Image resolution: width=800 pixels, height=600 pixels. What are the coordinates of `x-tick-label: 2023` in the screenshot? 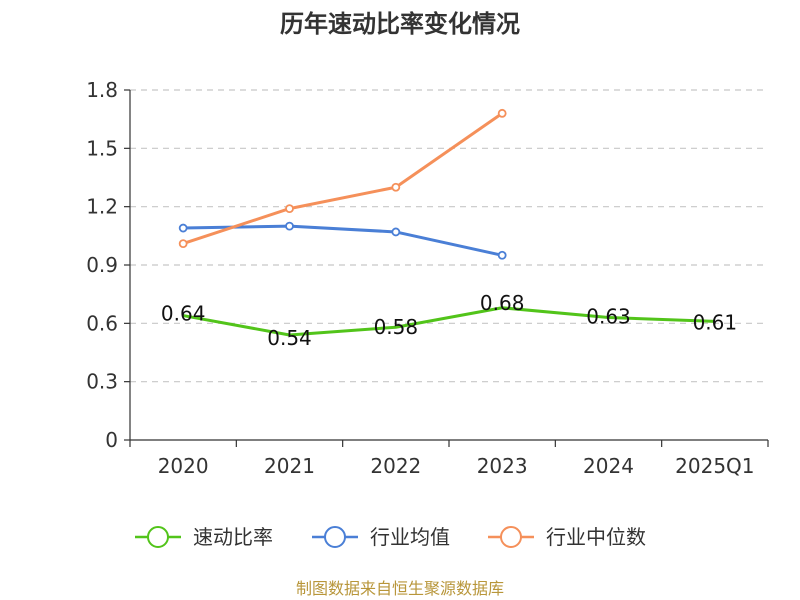 It's located at (502, 466).